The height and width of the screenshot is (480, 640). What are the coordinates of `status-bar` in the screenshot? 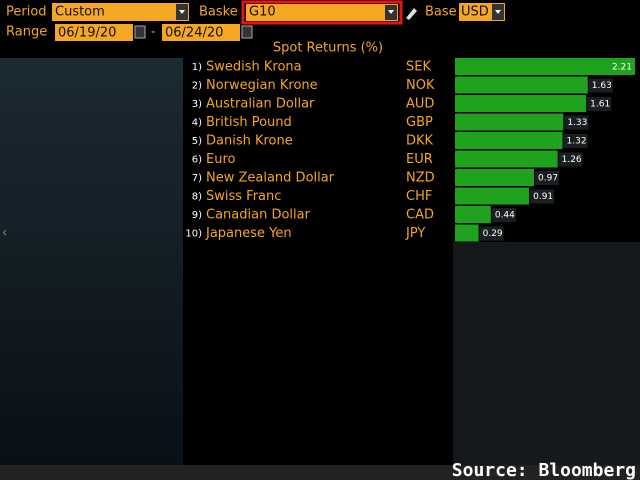 It's located at (320, 472).